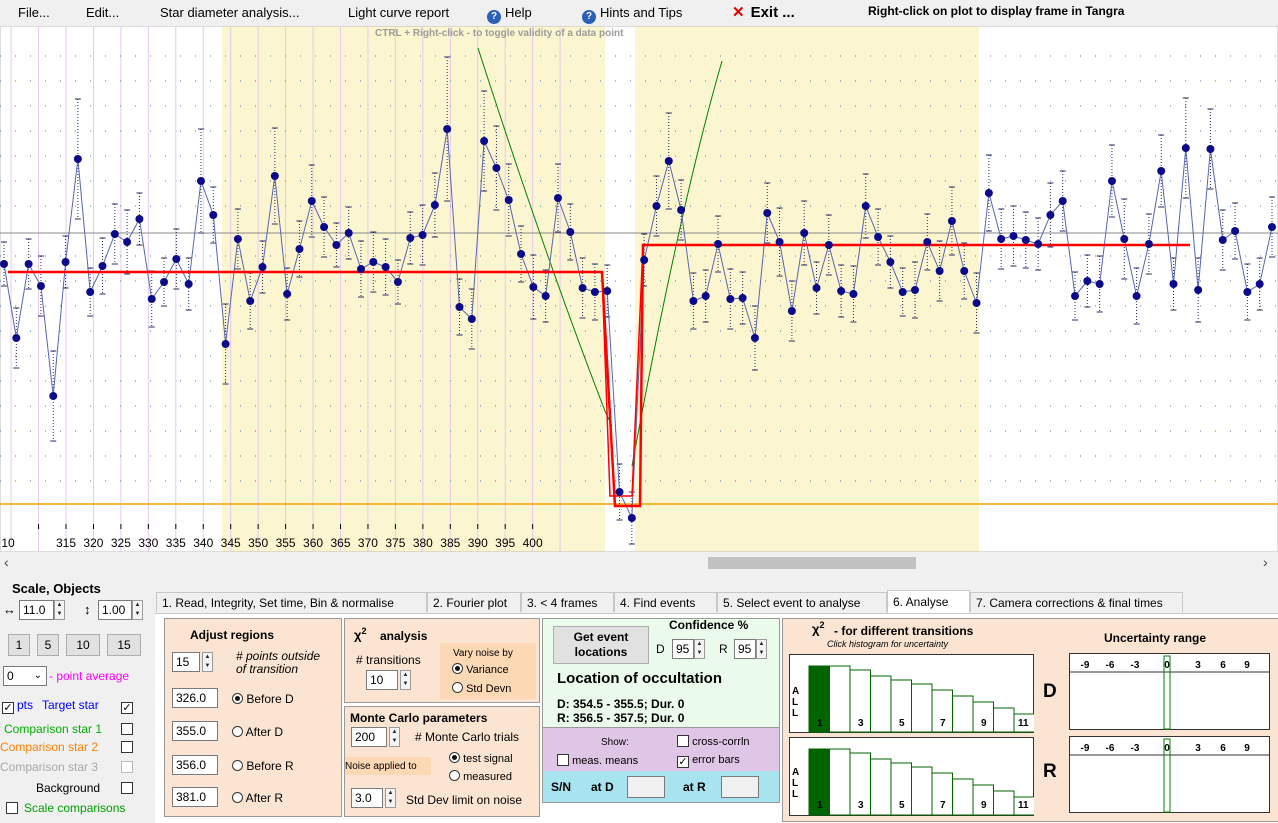  I want to click on menu-light-curve: Light curve report, so click(399, 12).